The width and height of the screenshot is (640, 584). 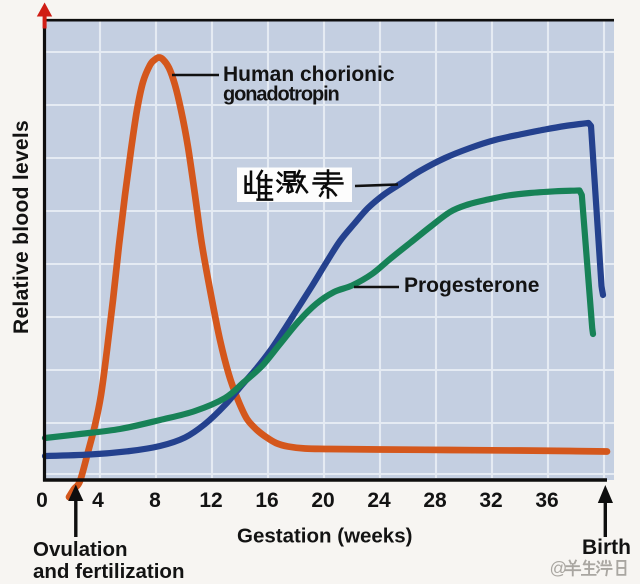 What do you see at coordinates (322, 500) in the screenshot?
I see `svg-text: 20` at bounding box center [322, 500].